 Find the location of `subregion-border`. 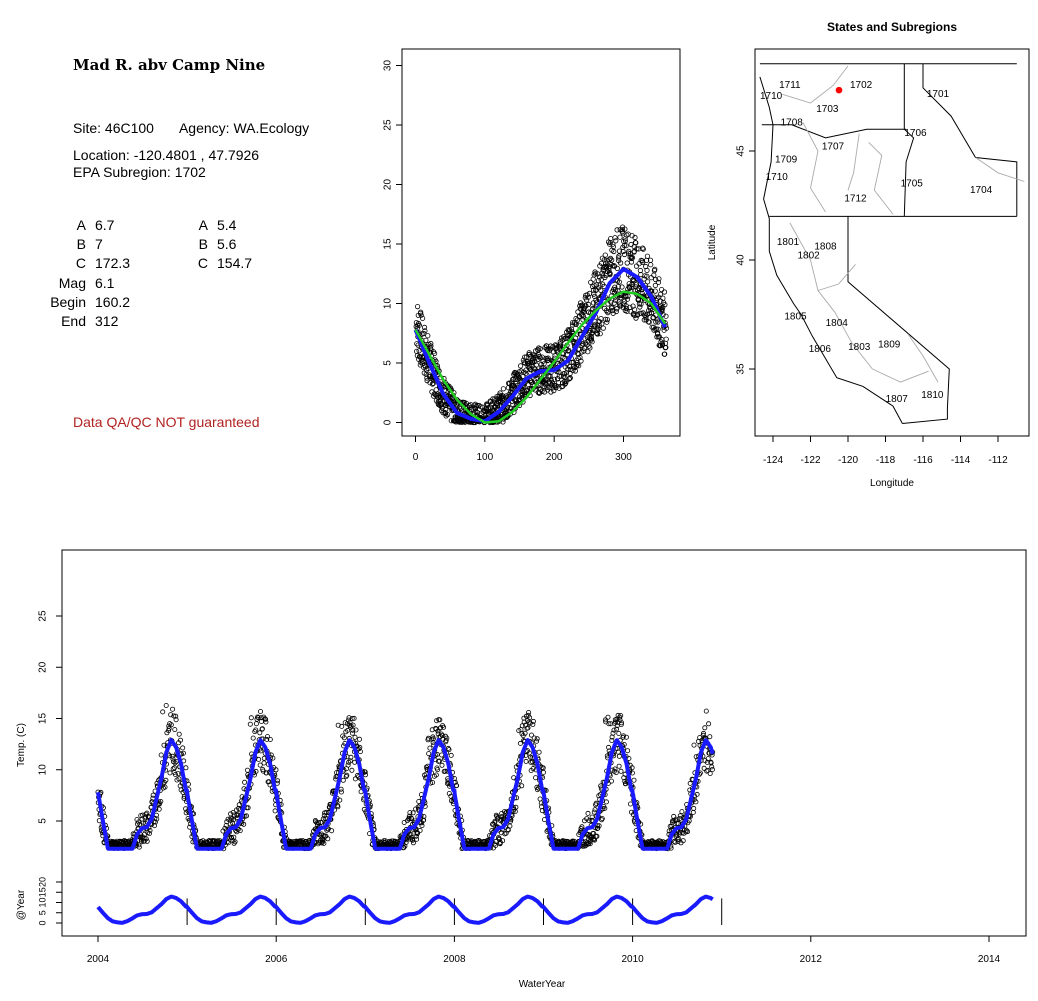

subregion-border is located at coordinates (881, 178).